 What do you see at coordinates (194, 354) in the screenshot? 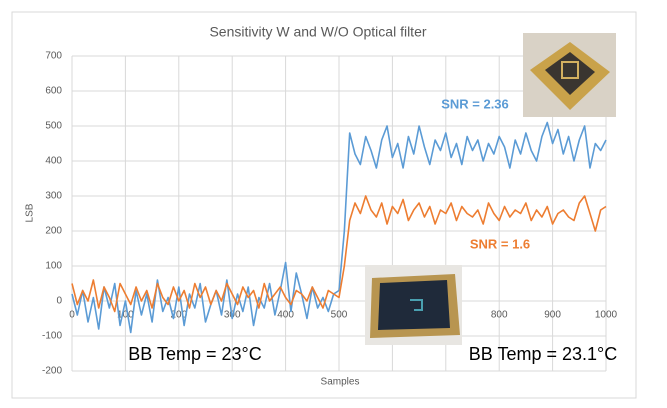
I see `annotation: BB Temp = 23°C` at bounding box center [194, 354].